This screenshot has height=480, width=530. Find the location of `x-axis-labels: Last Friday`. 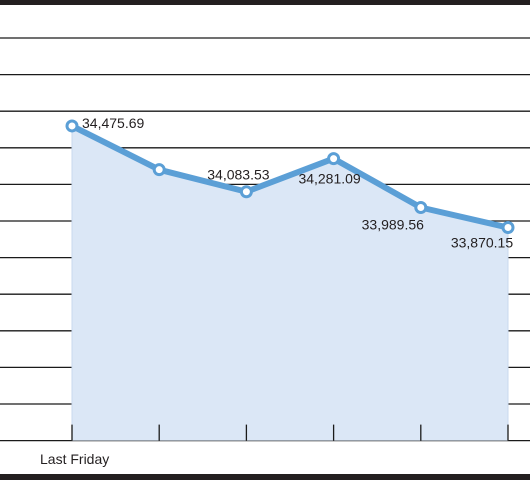

x-axis-labels: Last Friday is located at coordinates (74, 459).